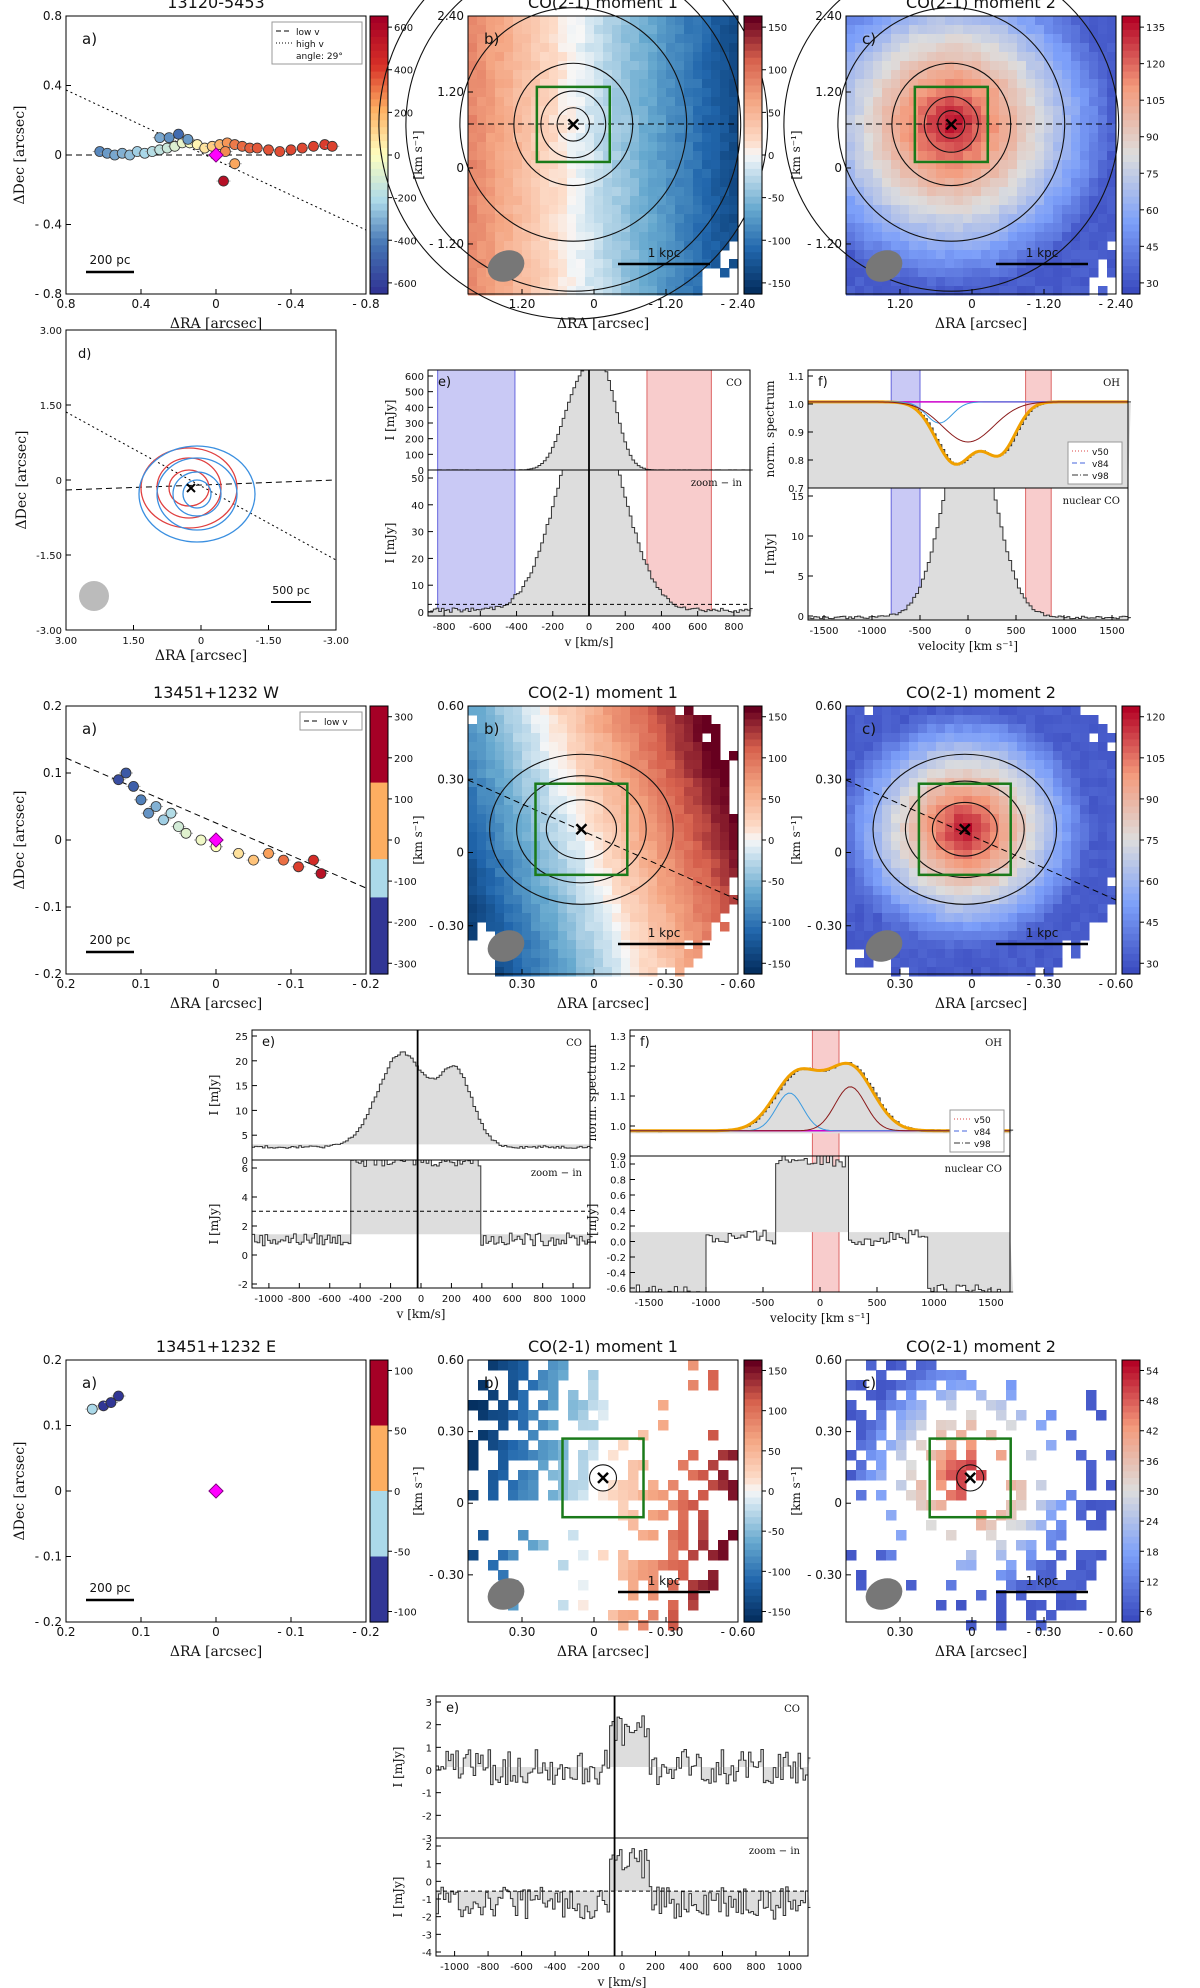  I want to click on intensity-contour, so click(603, 1478).